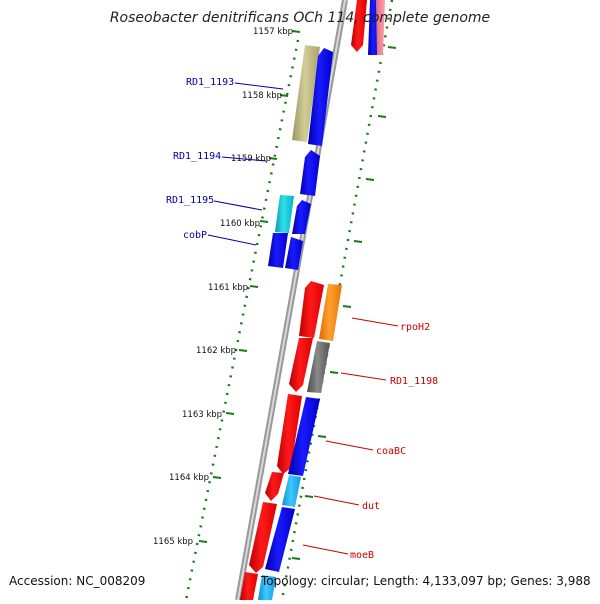 The width and height of the screenshot is (600, 604). Describe the element at coordinates (391, 451) in the screenshot. I see `gene-label-coaBC: coaBC` at that location.